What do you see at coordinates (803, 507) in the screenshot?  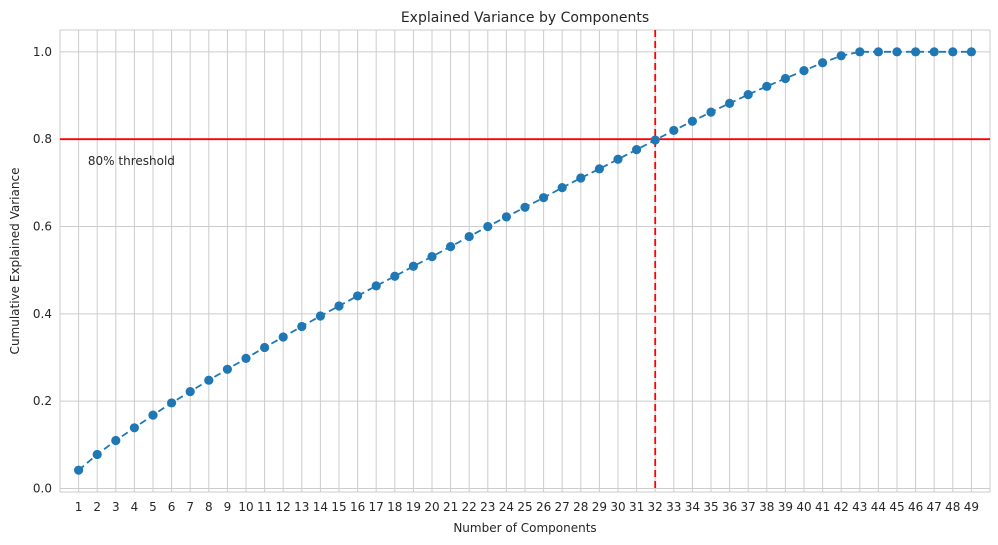 I see `x-tick-label: 40` at bounding box center [803, 507].